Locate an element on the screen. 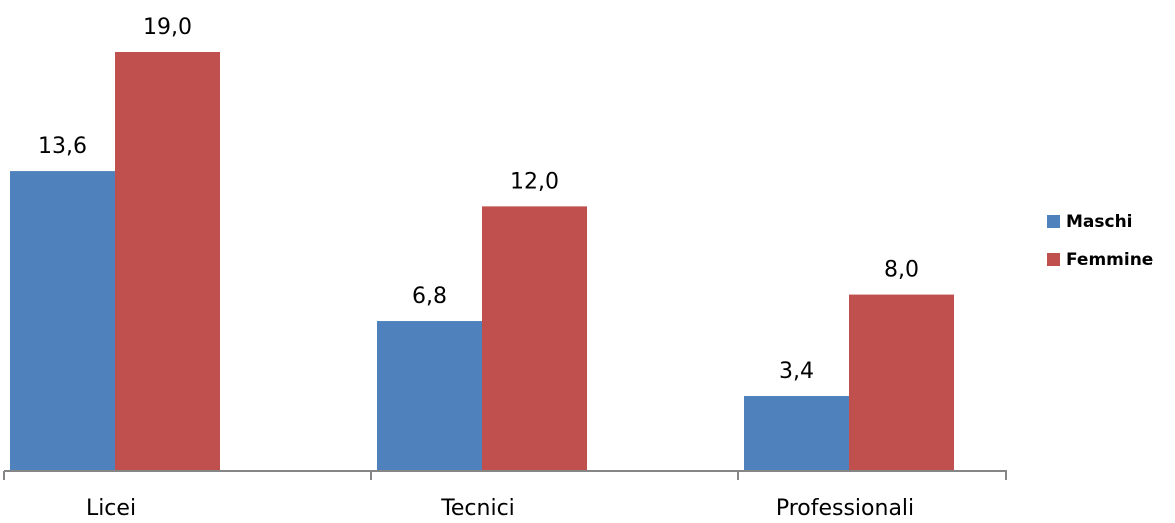 The height and width of the screenshot is (523, 1175). category-labels: Licei Tecnici Professionali is located at coordinates (500, 508).